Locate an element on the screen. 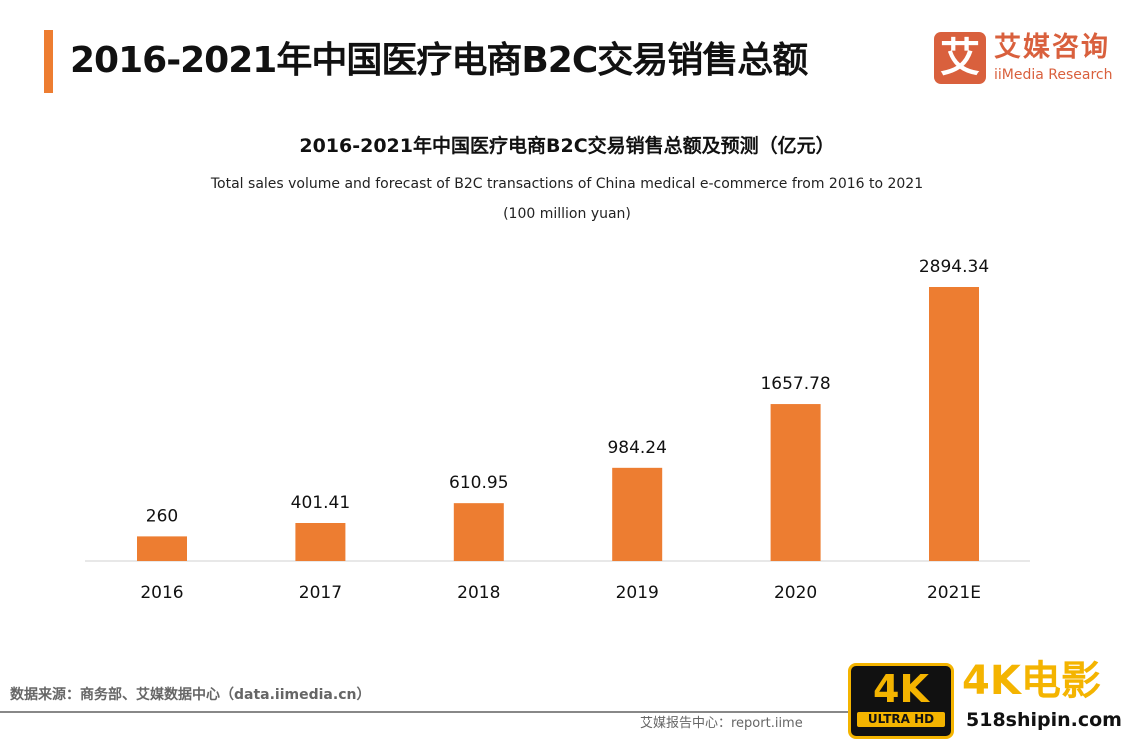 This screenshot has width=1134, height=739. data-label: 984.24 is located at coordinates (636, 448).